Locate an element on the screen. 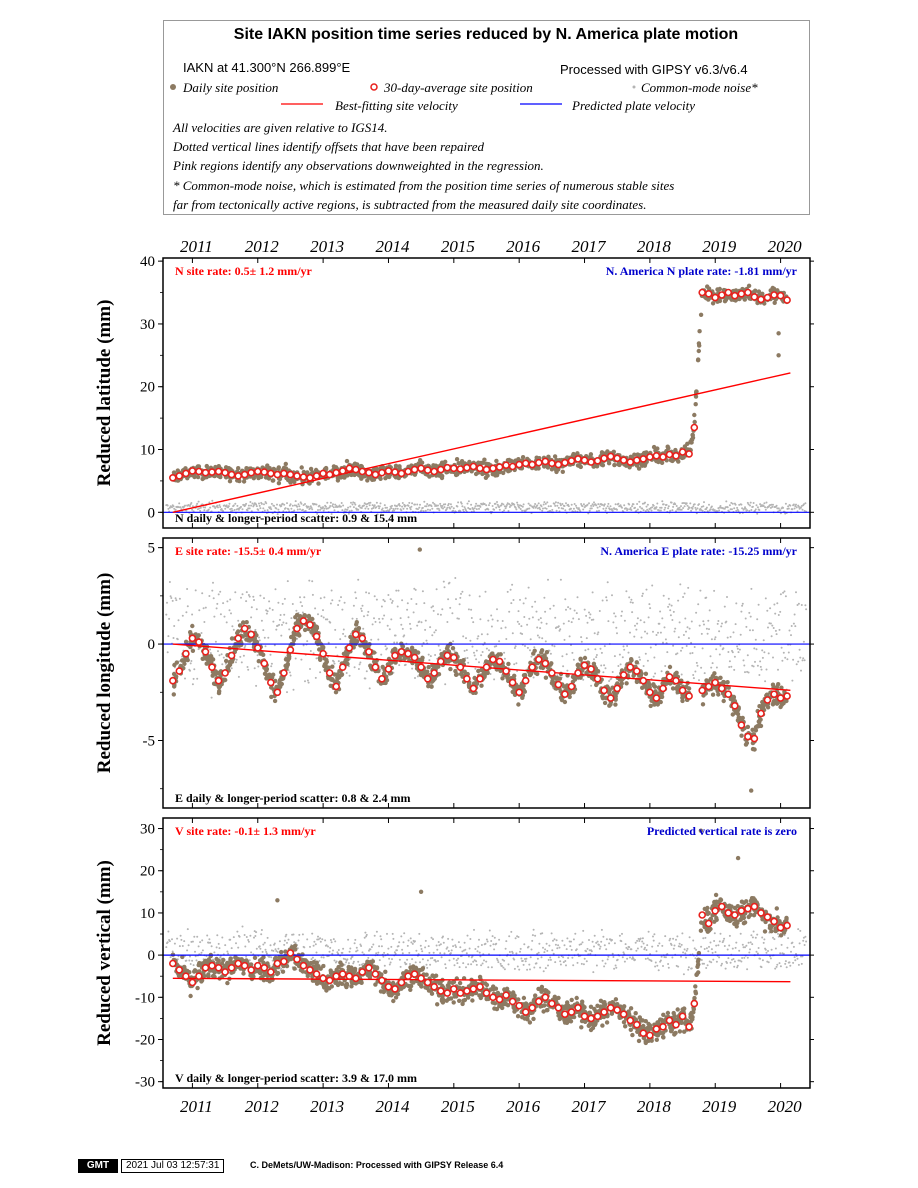 The width and height of the screenshot is (918, 1188). legend-daily-label: Daily site position is located at coordinates (231, 87).